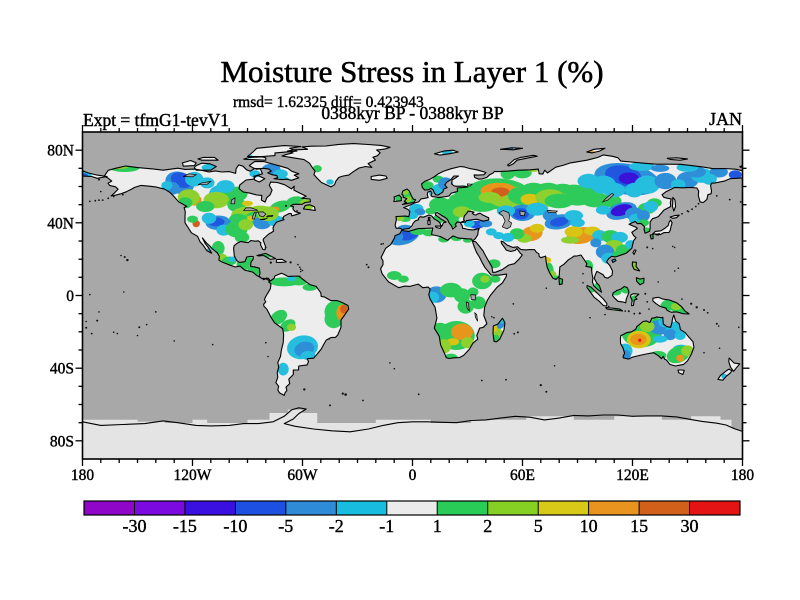 This screenshot has width=800, height=600. Describe the element at coordinates (632, 475) in the screenshot. I see `svg-text: 120E` at that location.